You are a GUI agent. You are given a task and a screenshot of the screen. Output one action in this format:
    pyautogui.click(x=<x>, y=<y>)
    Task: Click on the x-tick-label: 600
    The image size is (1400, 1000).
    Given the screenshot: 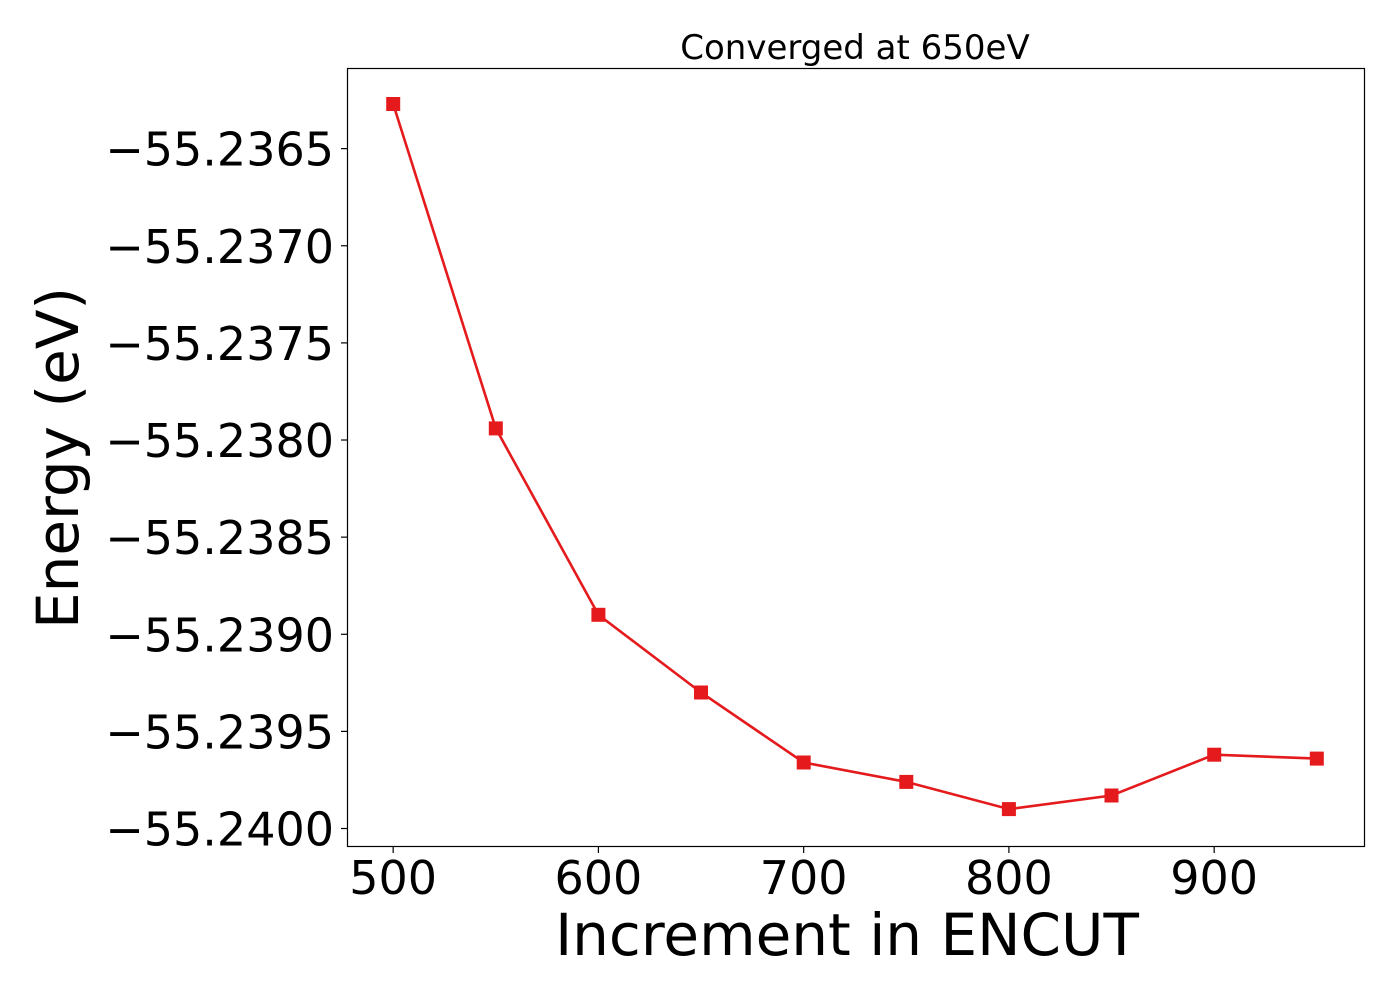 What is the action you would take?
    pyautogui.click(x=599, y=878)
    